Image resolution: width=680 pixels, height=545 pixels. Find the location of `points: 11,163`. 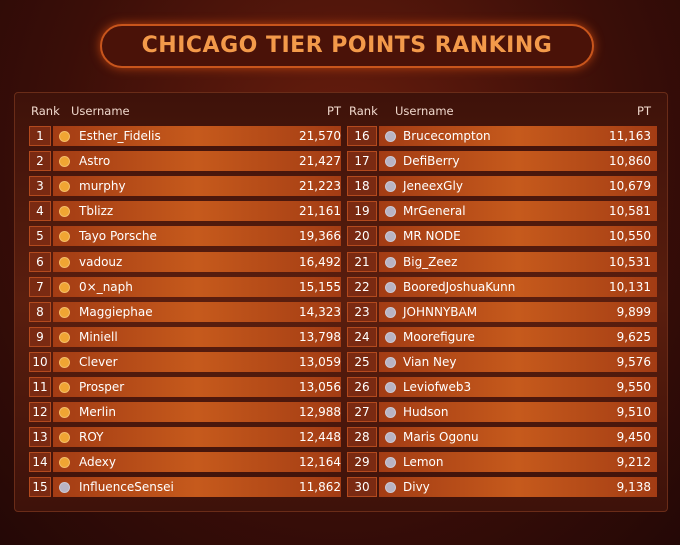

points: 11,163 is located at coordinates (630, 136).